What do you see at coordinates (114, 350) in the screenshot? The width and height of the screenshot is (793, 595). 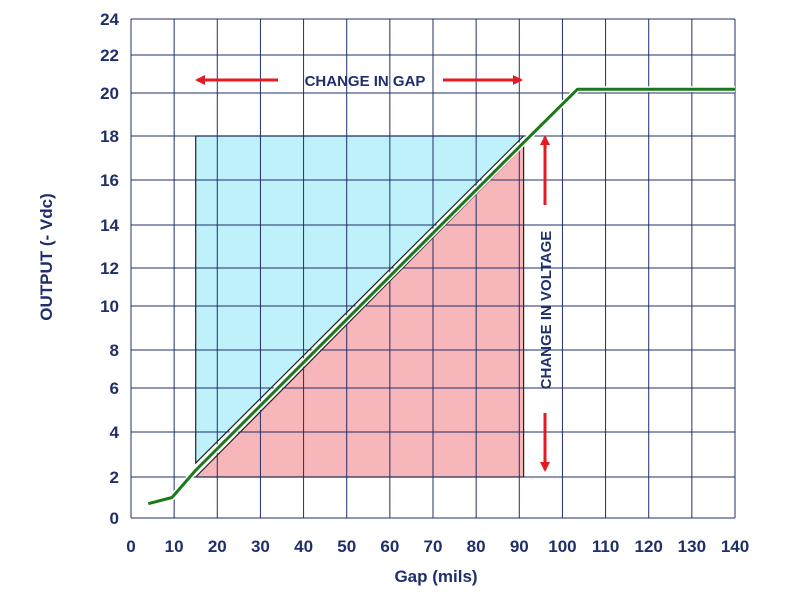 I see `y-tick-label: 8` at bounding box center [114, 350].